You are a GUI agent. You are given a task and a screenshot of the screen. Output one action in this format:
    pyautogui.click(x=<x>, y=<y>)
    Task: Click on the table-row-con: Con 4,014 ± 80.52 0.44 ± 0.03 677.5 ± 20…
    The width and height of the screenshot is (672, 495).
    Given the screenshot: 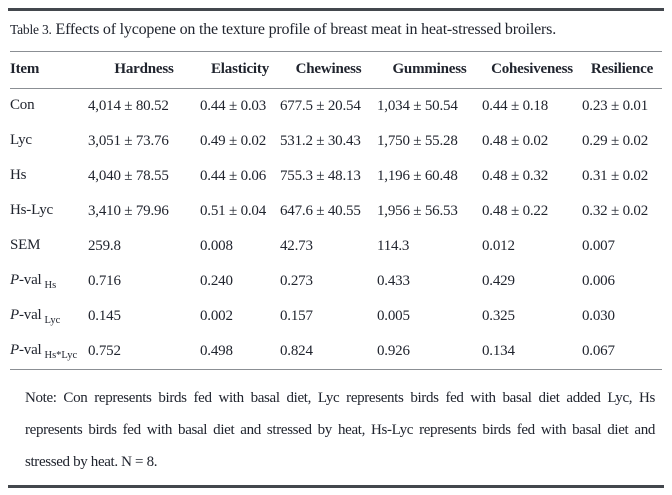 What is the action you would take?
    pyautogui.click(x=336, y=107)
    